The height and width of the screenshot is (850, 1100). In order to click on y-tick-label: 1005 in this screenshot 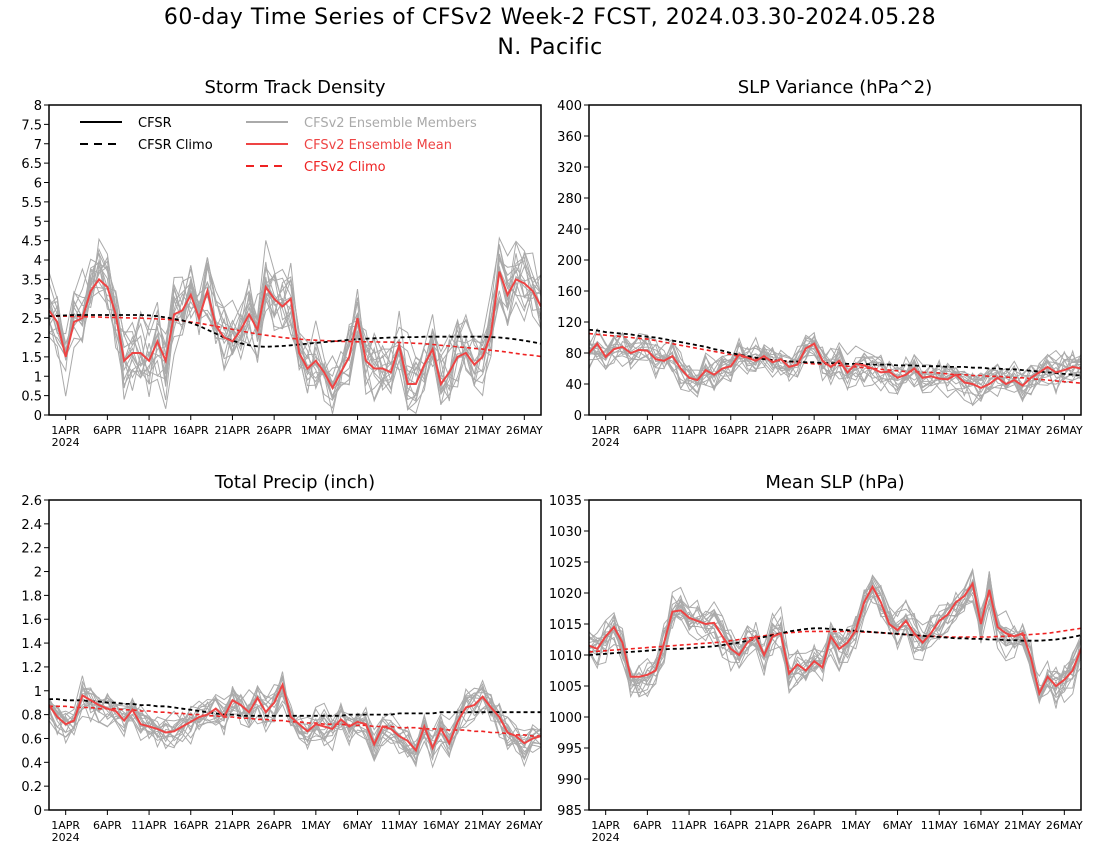, I will do `click(565, 687)`.